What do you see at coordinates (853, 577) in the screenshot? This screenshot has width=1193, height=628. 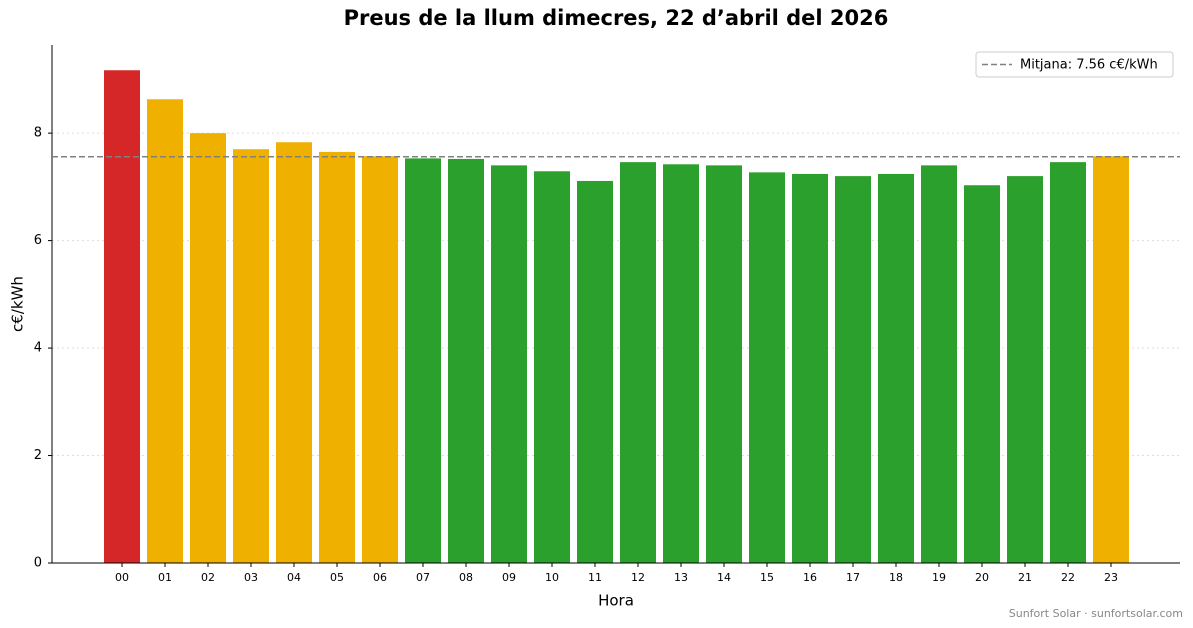 I see `x-tick-label: 17` at bounding box center [853, 577].